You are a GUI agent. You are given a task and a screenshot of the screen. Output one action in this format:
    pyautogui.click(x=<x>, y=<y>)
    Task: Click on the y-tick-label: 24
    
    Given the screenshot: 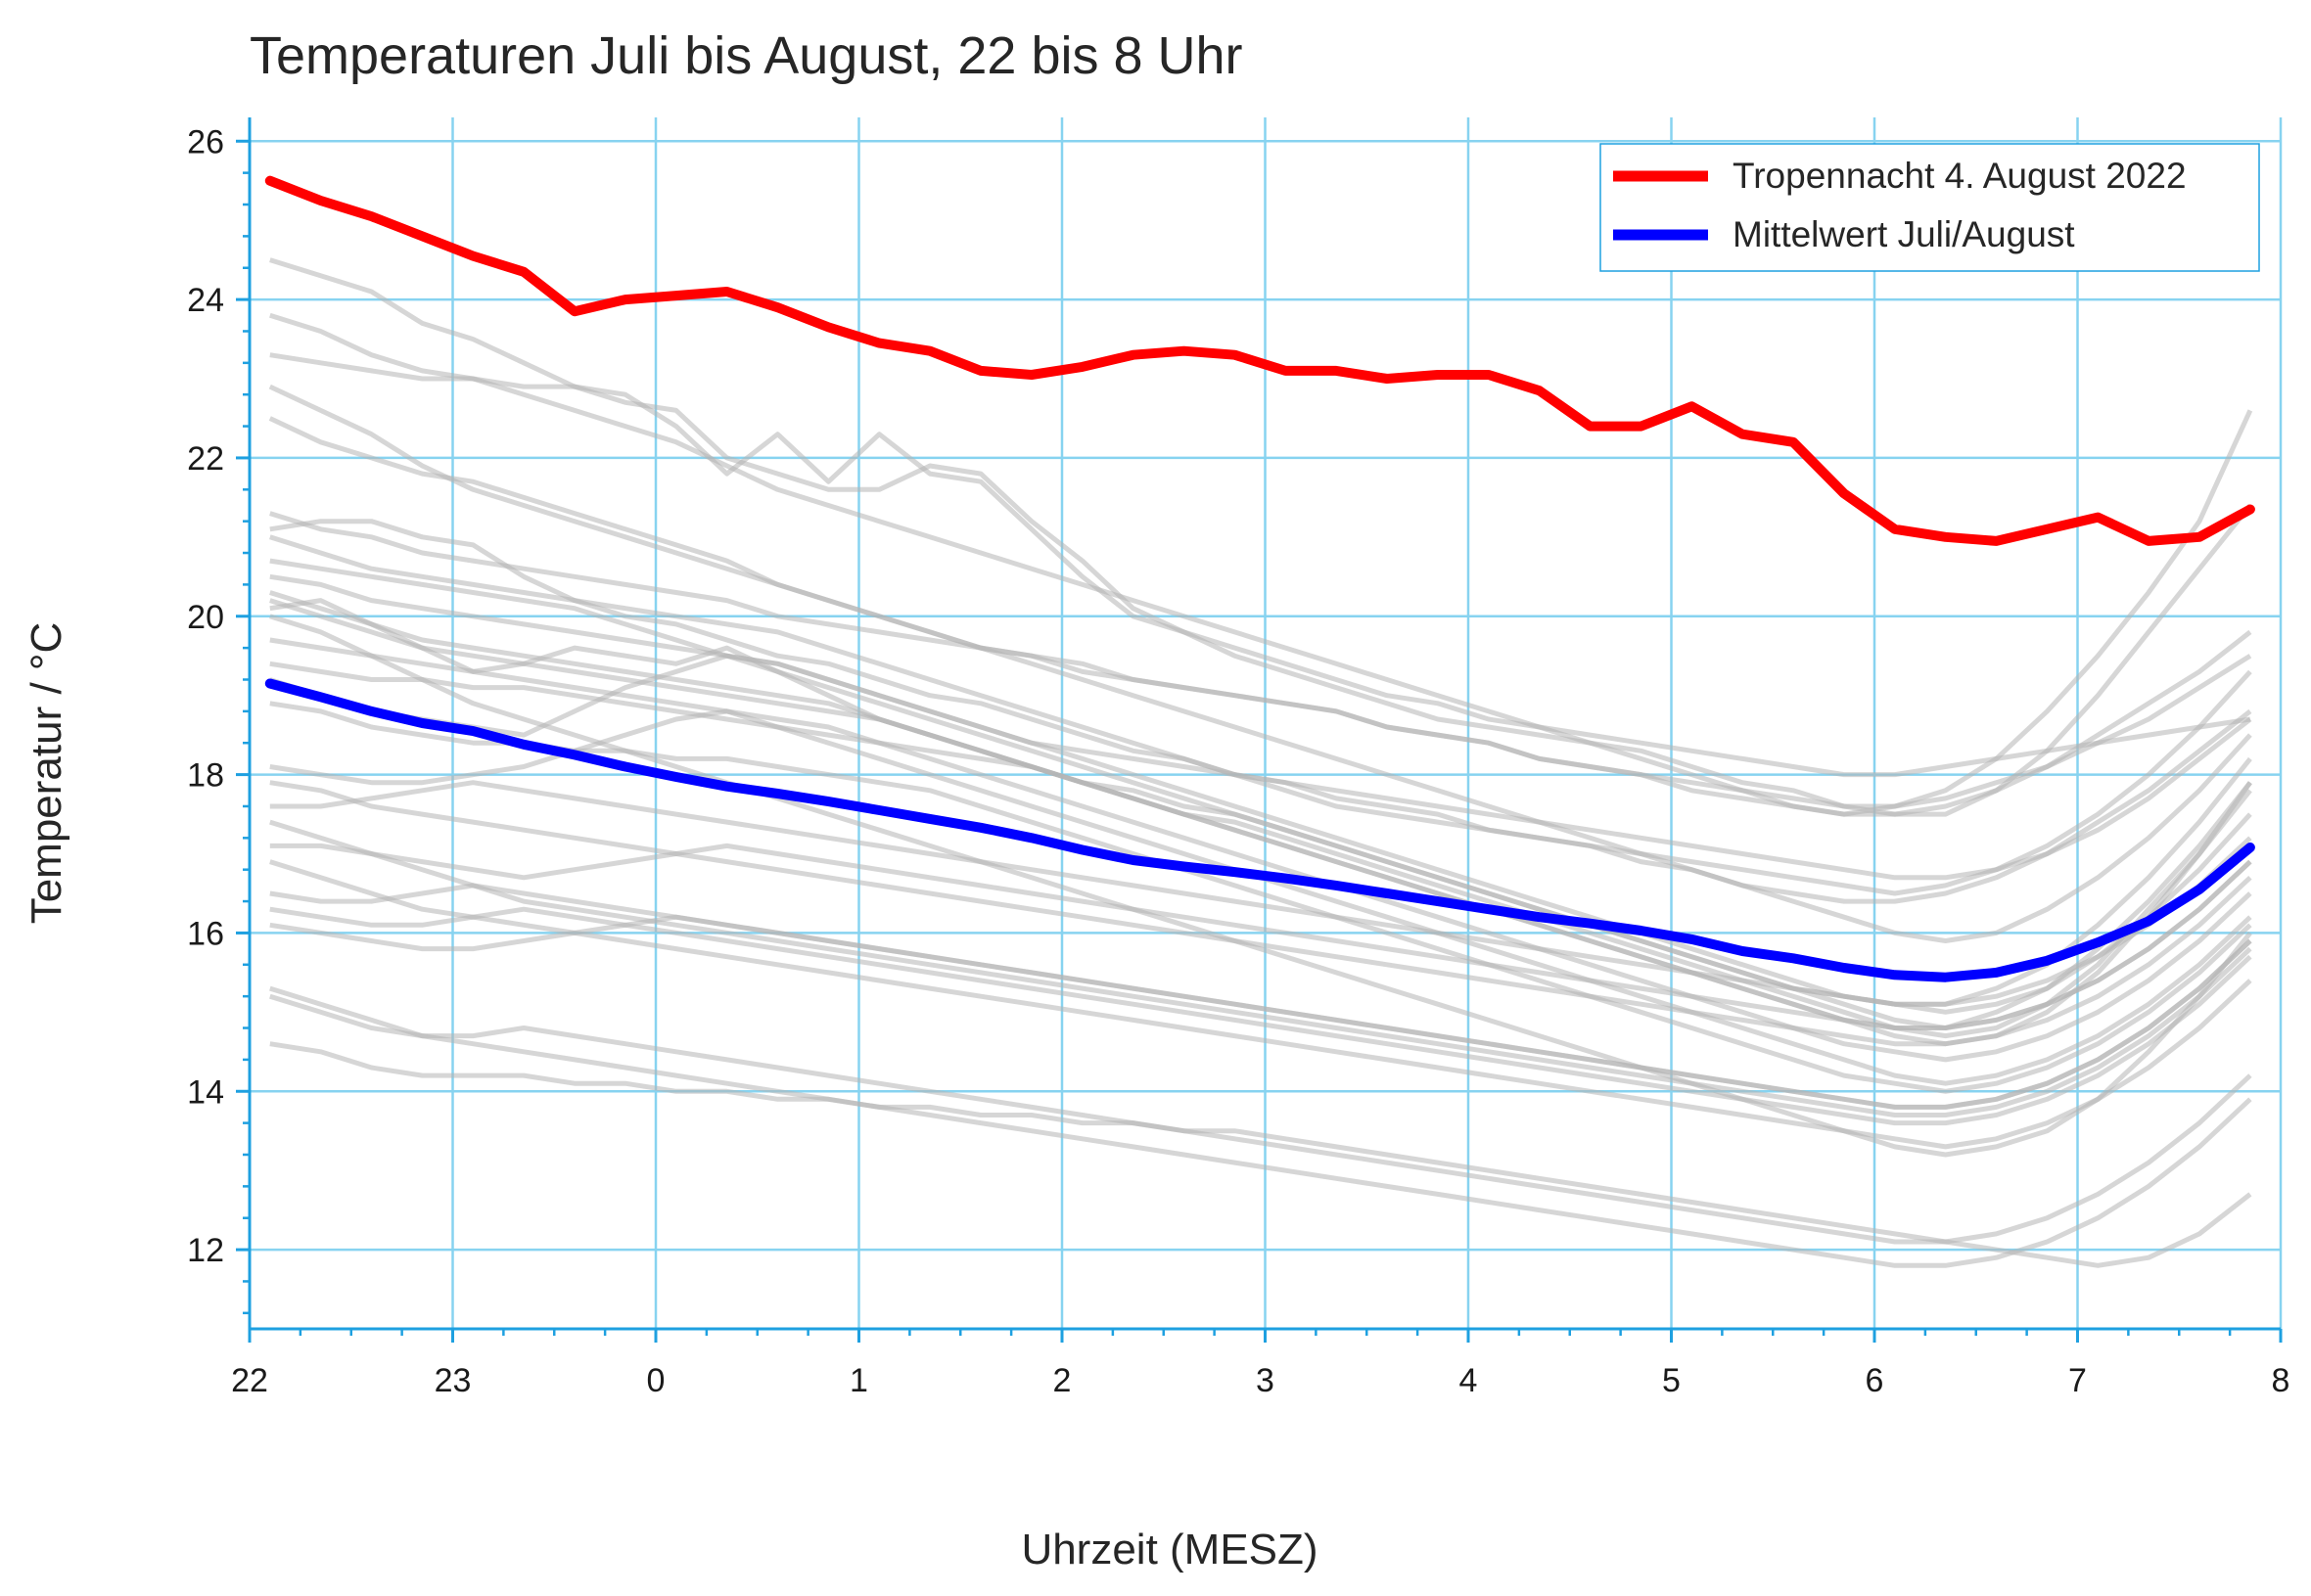 What is the action you would take?
    pyautogui.click(x=205, y=300)
    